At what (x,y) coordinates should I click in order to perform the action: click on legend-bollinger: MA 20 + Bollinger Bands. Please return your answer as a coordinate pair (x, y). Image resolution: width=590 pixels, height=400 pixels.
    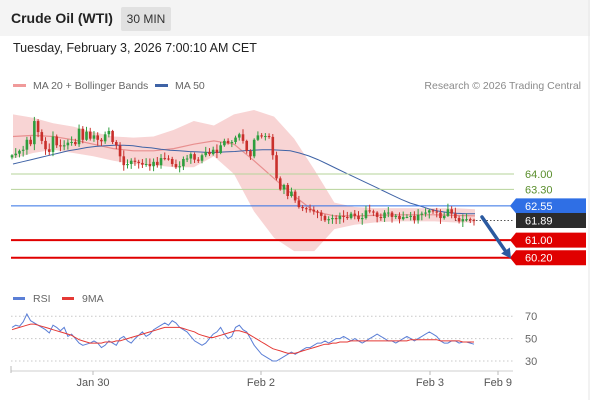
    Looking at the image, I should click on (80, 86).